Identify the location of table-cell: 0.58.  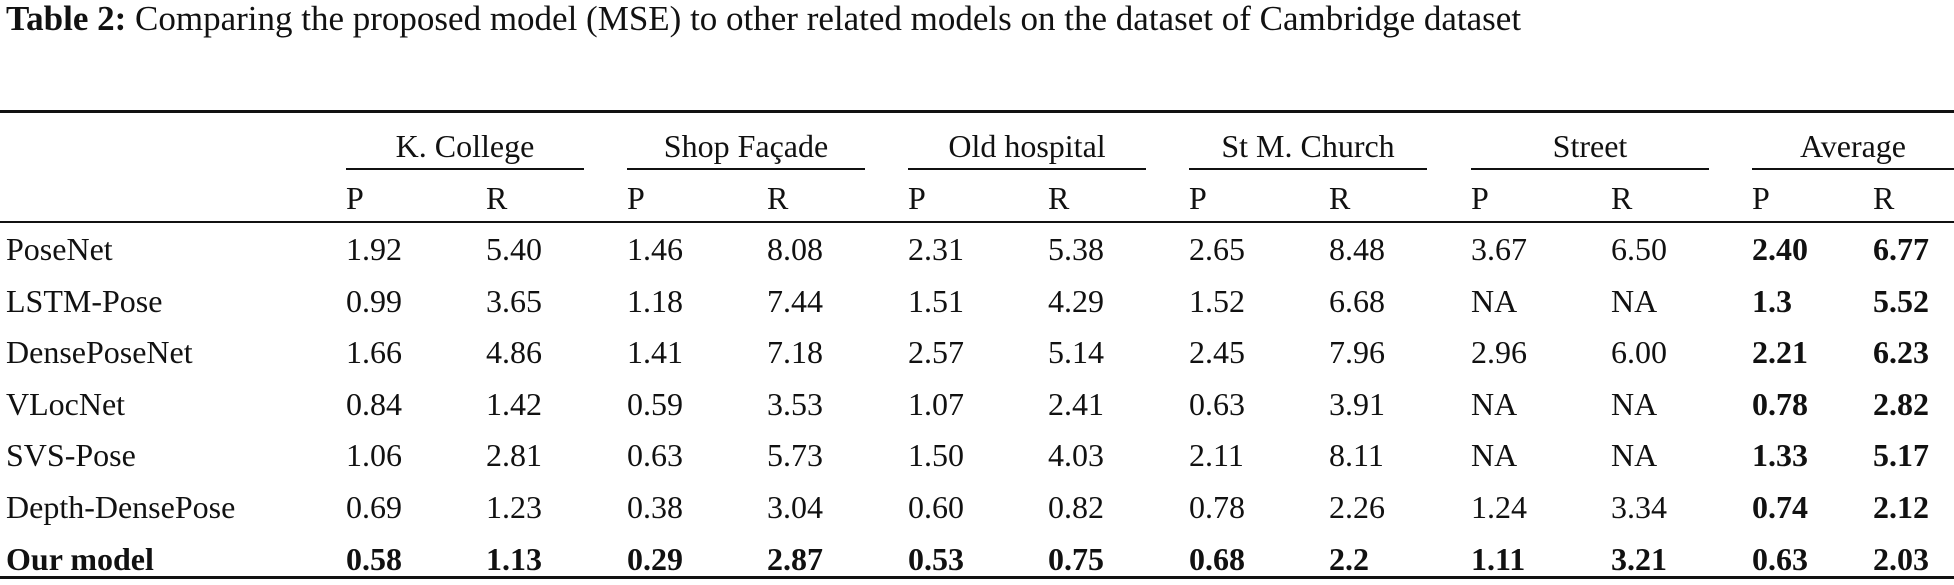
(374, 558).